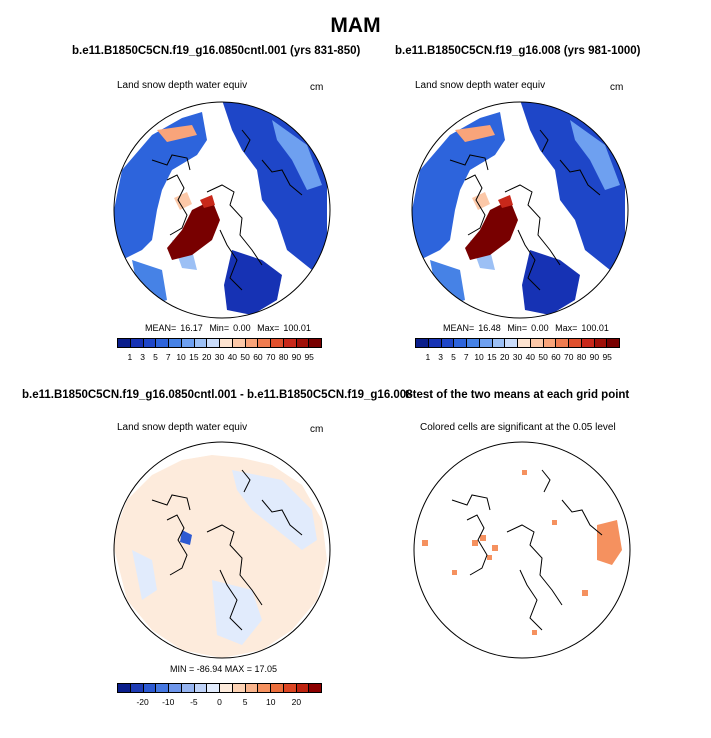 The height and width of the screenshot is (738, 711). What do you see at coordinates (283, 357) in the screenshot?
I see `panel1-colorbar-tick-label: 80` at bounding box center [283, 357].